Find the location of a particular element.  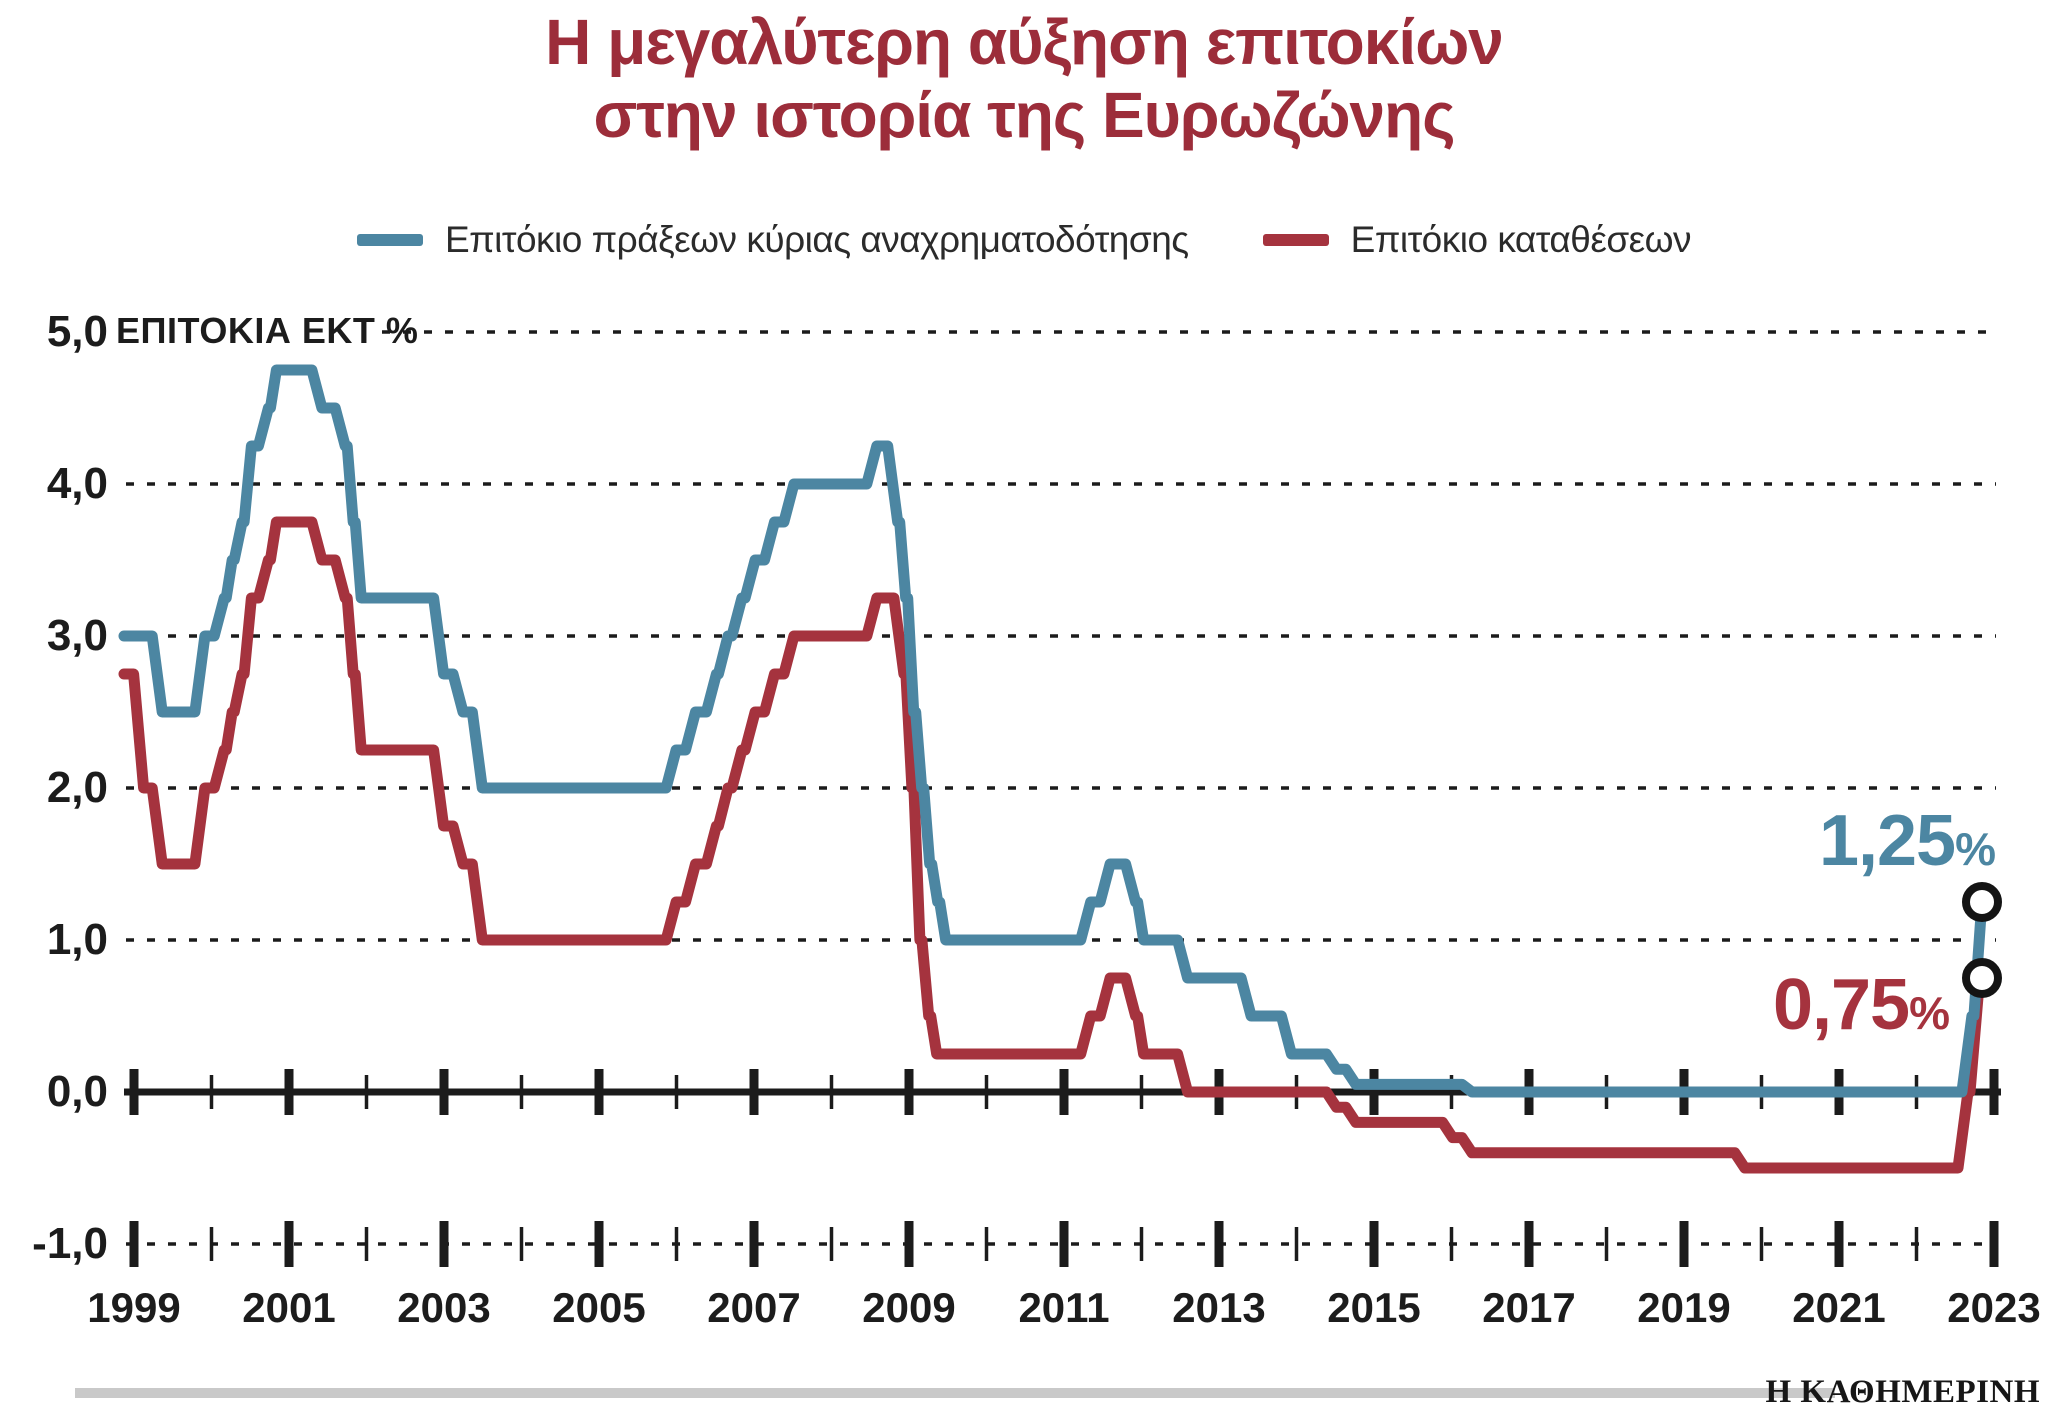

x-tick-label-2023: 2023 is located at coordinates (1994, 1307).